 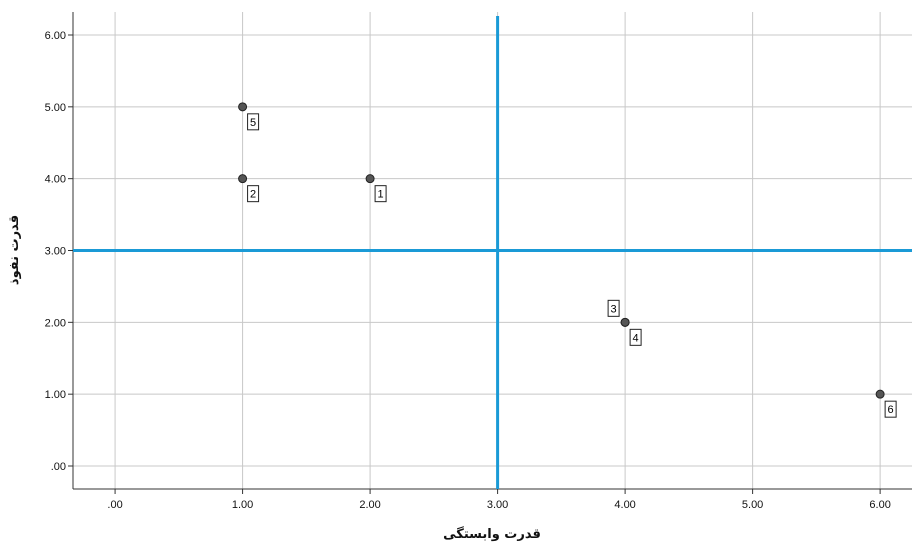 I want to click on y-tick-label: 5.00, so click(x=55, y=108).